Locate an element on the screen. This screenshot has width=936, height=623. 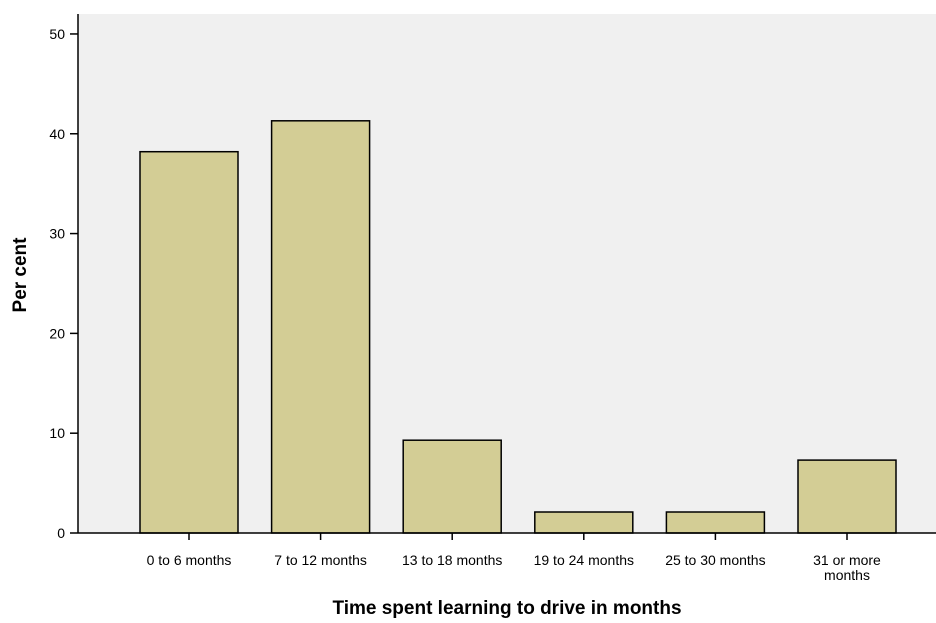
y-tick-label: 30 is located at coordinates (57, 234).